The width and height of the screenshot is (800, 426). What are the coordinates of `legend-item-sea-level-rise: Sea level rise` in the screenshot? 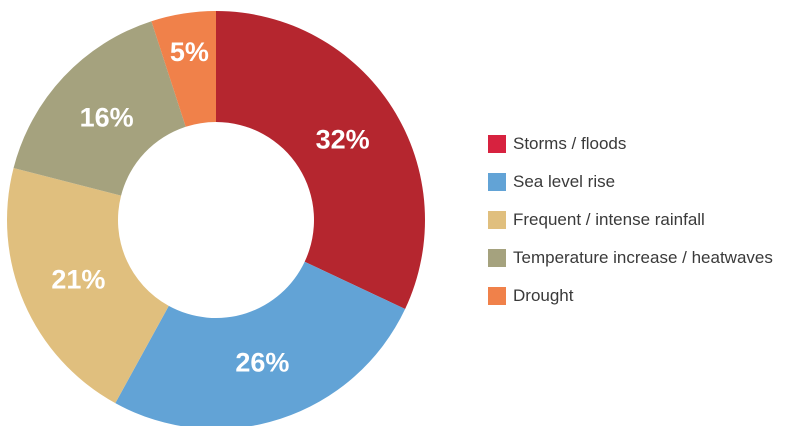 It's located at (630, 181).